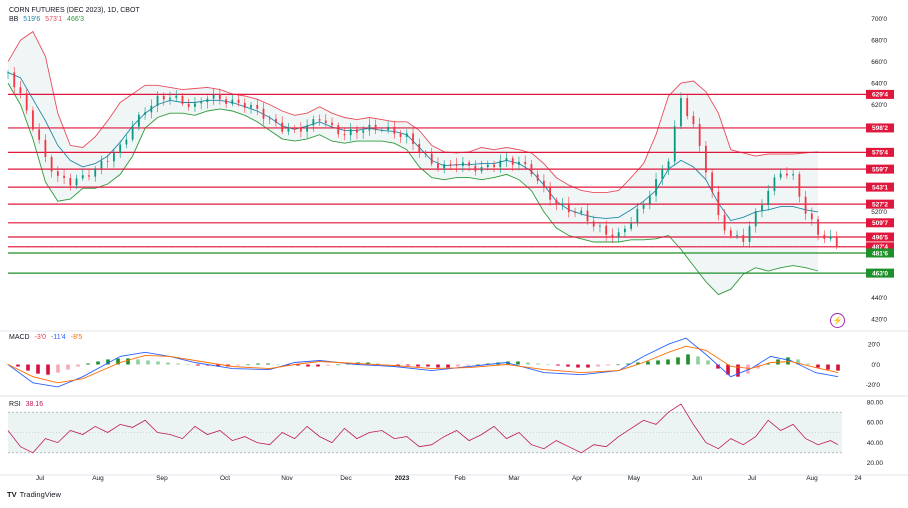 This screenshot has width=908, height=508. Describe the element at coordinates (424, 428) in the screenshot. I see `rsi-pane` at that location.